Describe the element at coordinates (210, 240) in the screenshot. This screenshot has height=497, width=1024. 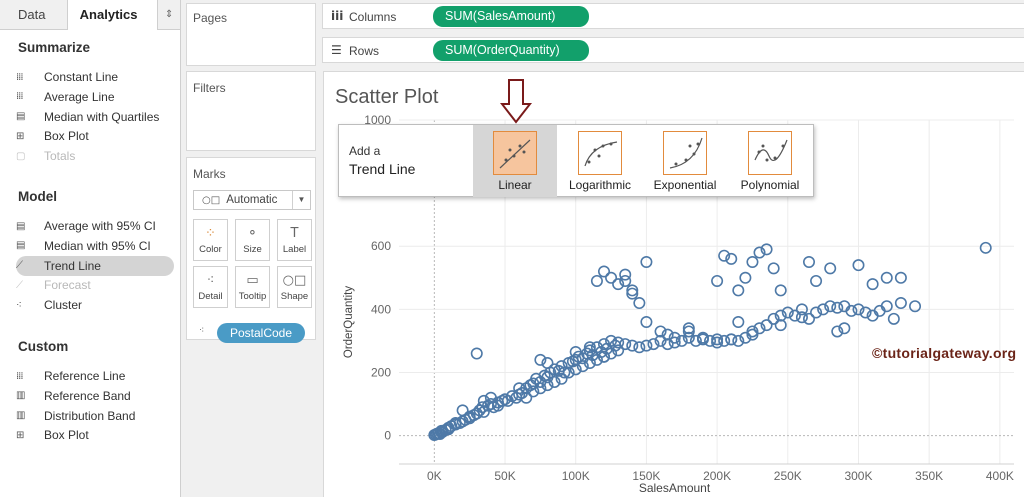
I see `mark-color-button: ⁘ Color` at that location.